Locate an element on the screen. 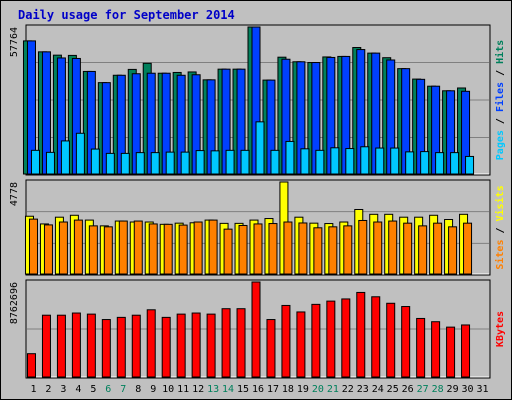 This screenshot has height=400, width=512. x-tick-label-day-18: 18 is located at coordinates (288, 389).